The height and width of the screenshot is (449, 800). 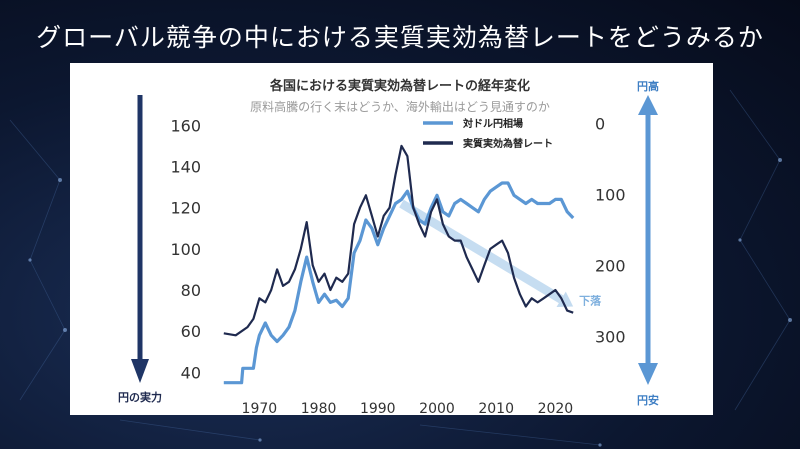 What do you see at coordinates (400, 106) in the screenshot?
I see `chart-subtitle: 原料高騰の行く末はどうか、海外輸出はどう見通すのか` at bounding box center [400, 106].